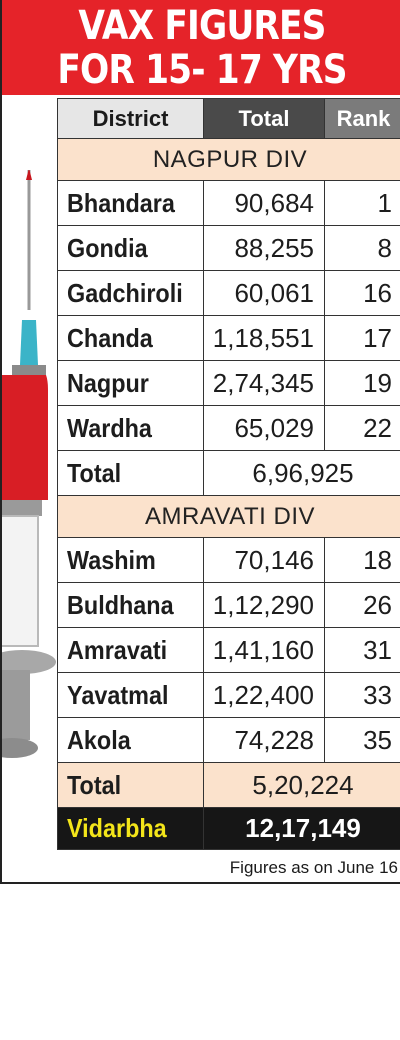 The width and height of the screenshot is (400, 1040). I want to click on district-total: 70,146, so click(264, 560).